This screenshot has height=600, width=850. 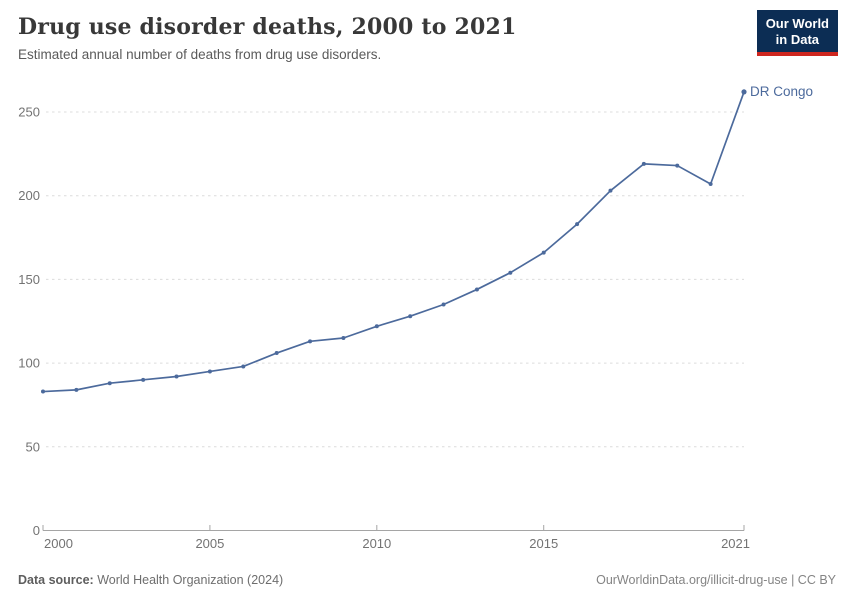 I want to click on x-axis-label: 2005, so click(x=209, y=543).